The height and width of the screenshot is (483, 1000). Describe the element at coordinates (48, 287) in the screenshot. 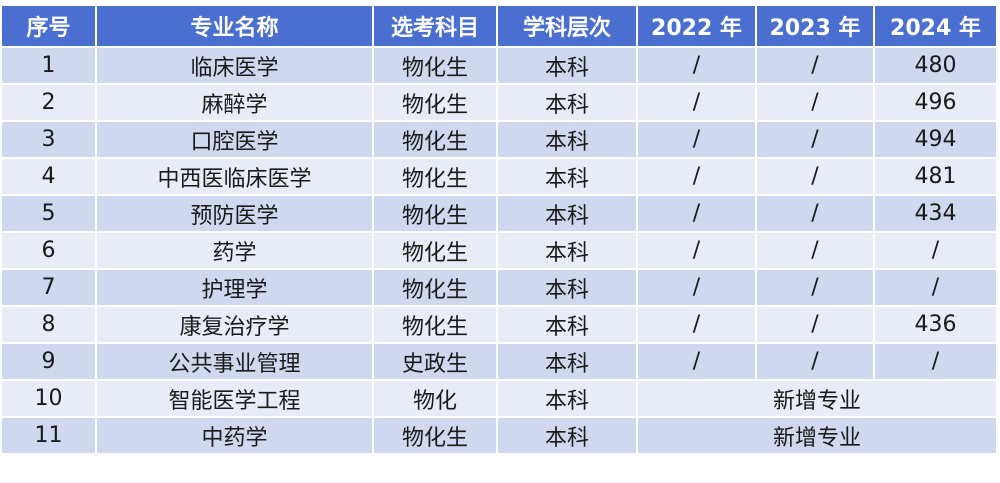

I see `table-cell: 7` at that location.